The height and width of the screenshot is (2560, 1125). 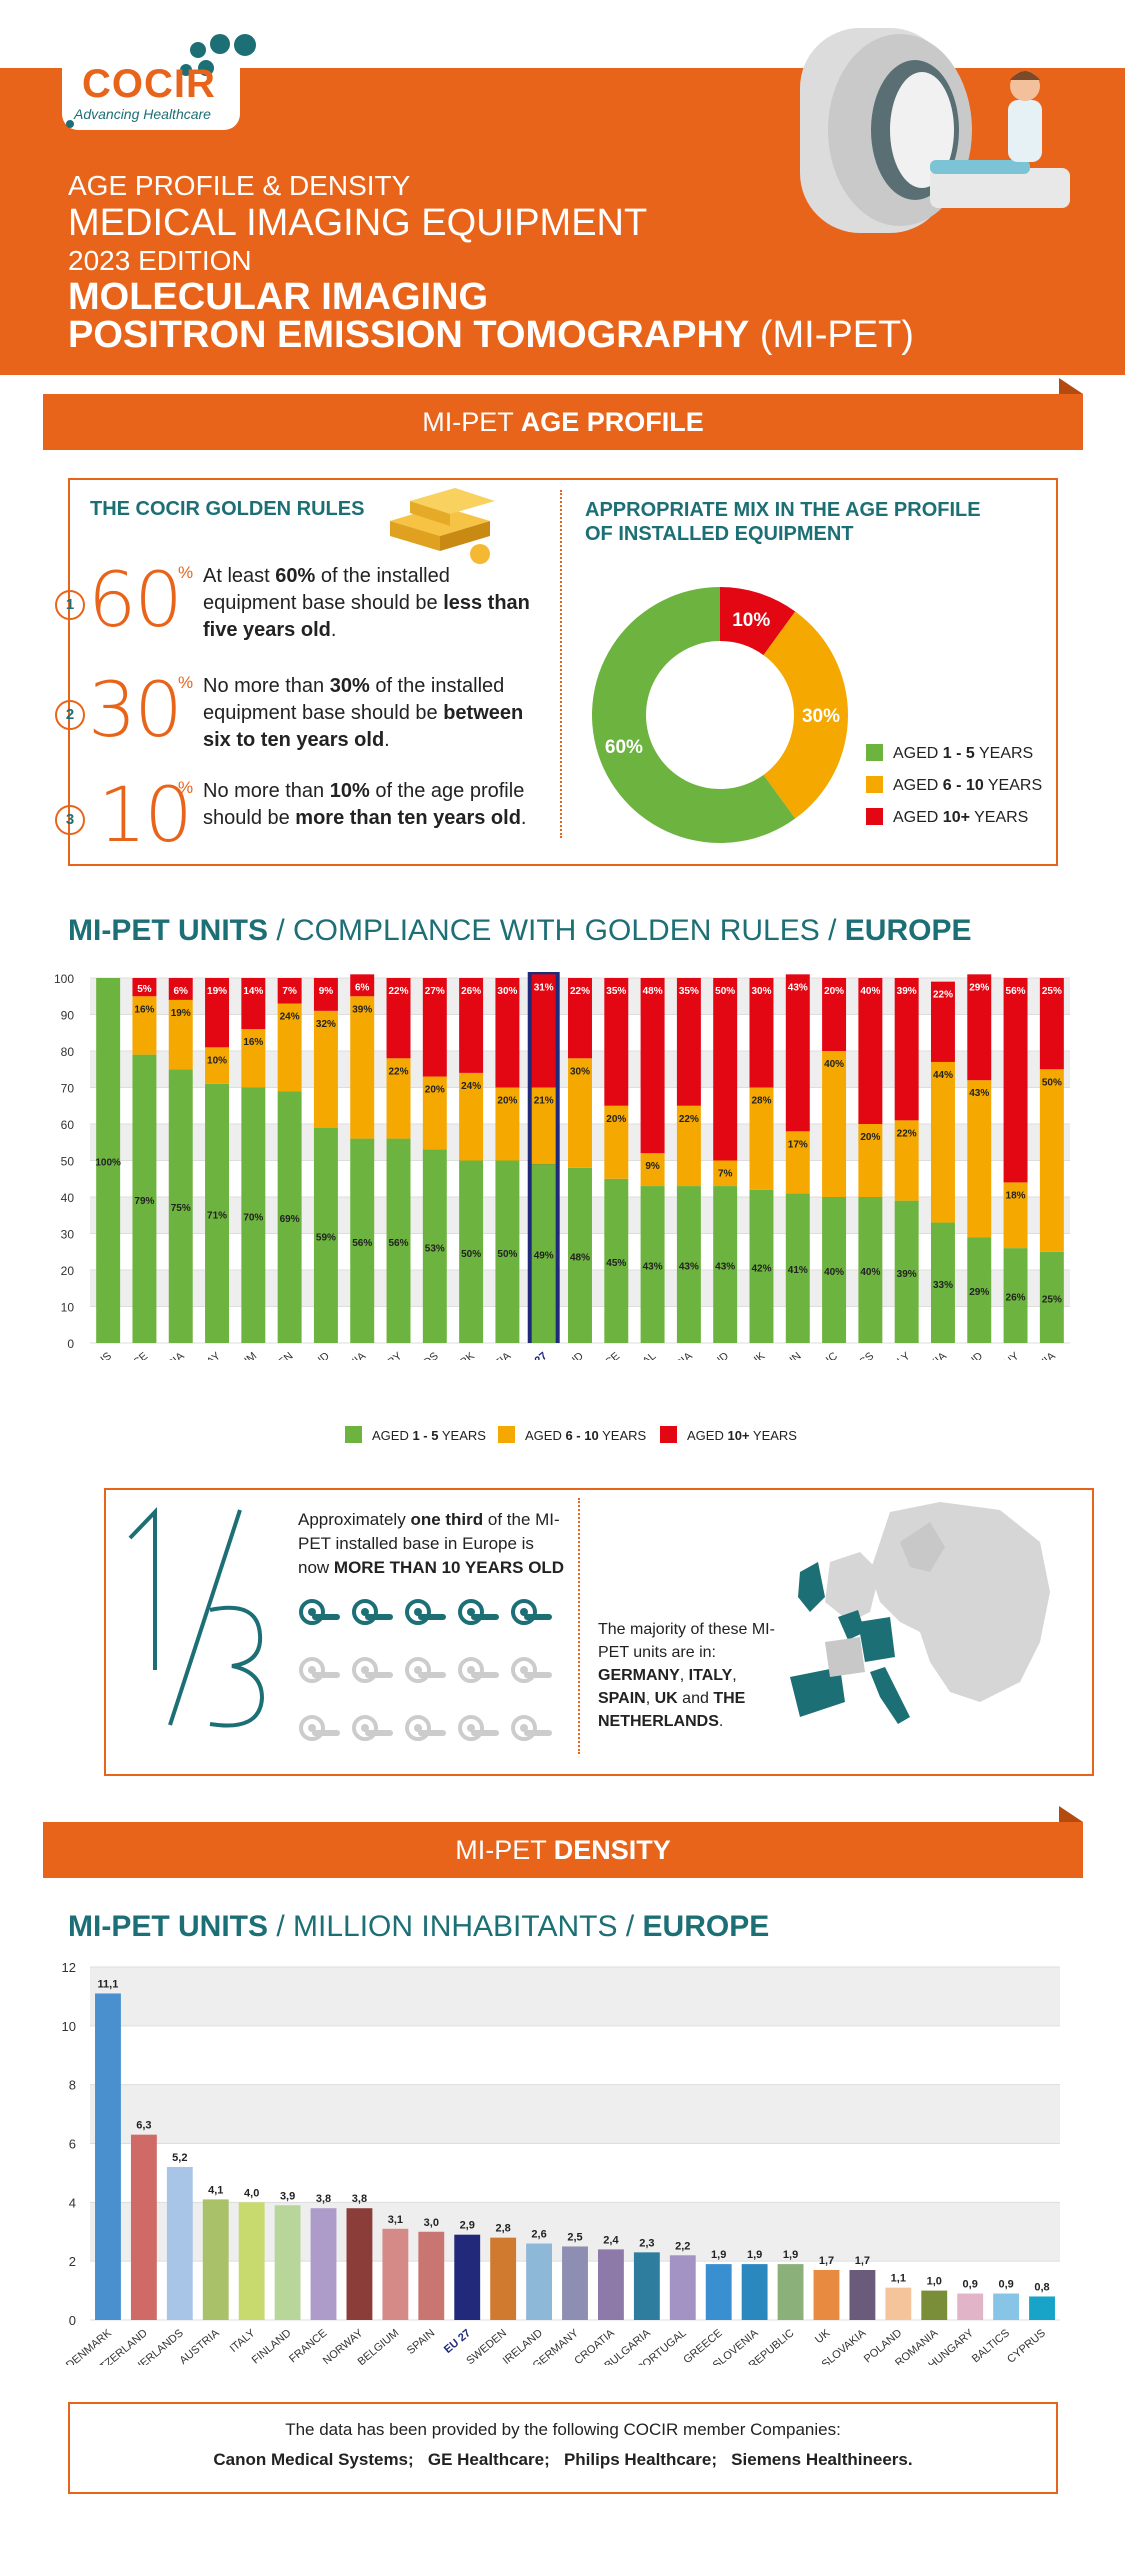 What do you see at coordinates (491, 335) in the screenshot?
I see `header-line5: POSITRON EMISSION TOMOGRAPHY (MI-PET)` at bounding box center [491, 335].